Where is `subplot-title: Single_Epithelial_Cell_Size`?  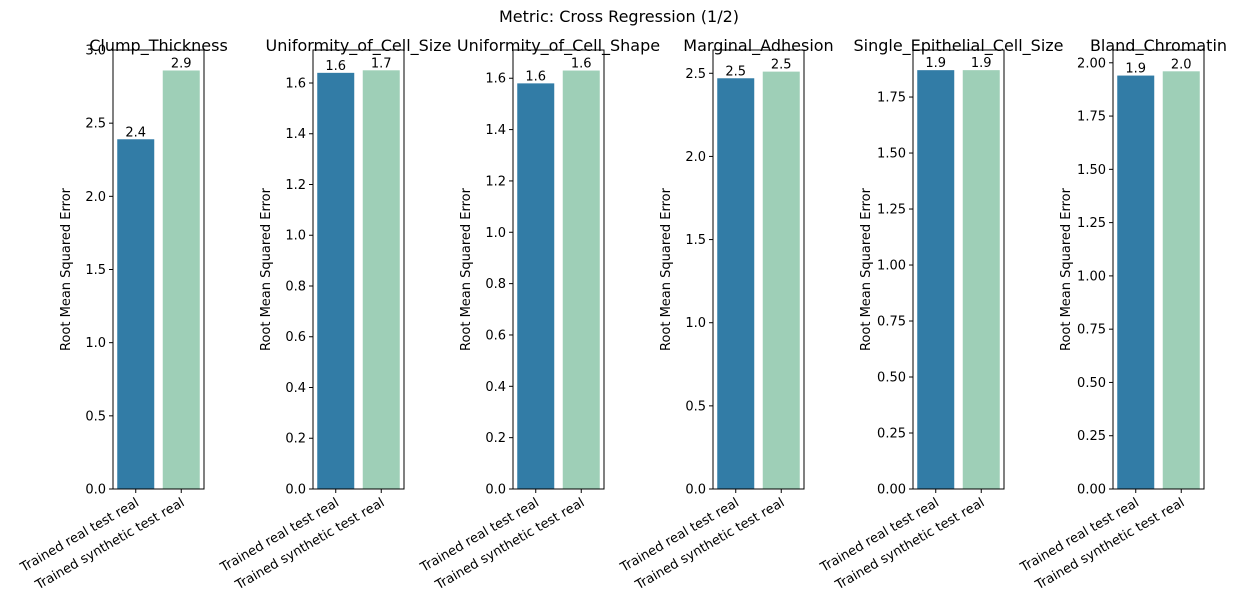
subplot-title: Single_Epithelial_Cell_Size is located at coordinates (958, 46).